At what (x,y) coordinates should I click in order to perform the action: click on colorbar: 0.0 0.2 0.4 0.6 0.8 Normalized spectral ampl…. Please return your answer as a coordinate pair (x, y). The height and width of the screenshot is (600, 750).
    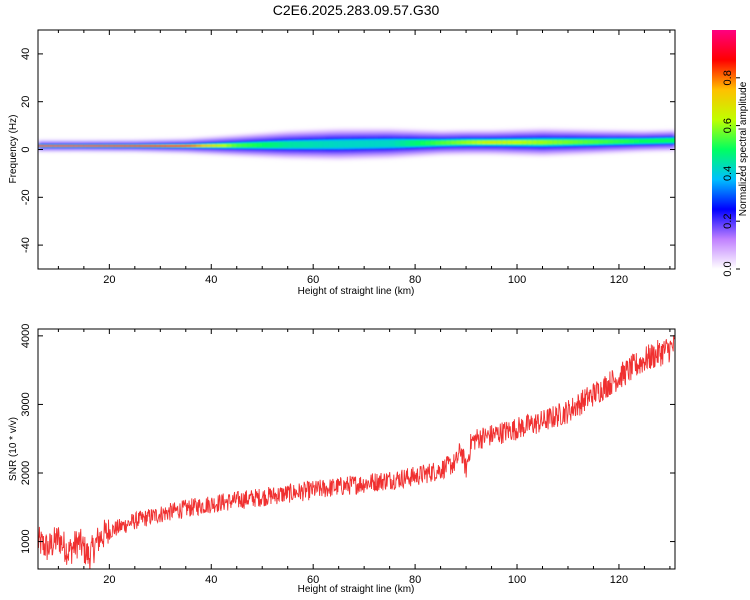
    Looking at the image, I should click on (730, 153).